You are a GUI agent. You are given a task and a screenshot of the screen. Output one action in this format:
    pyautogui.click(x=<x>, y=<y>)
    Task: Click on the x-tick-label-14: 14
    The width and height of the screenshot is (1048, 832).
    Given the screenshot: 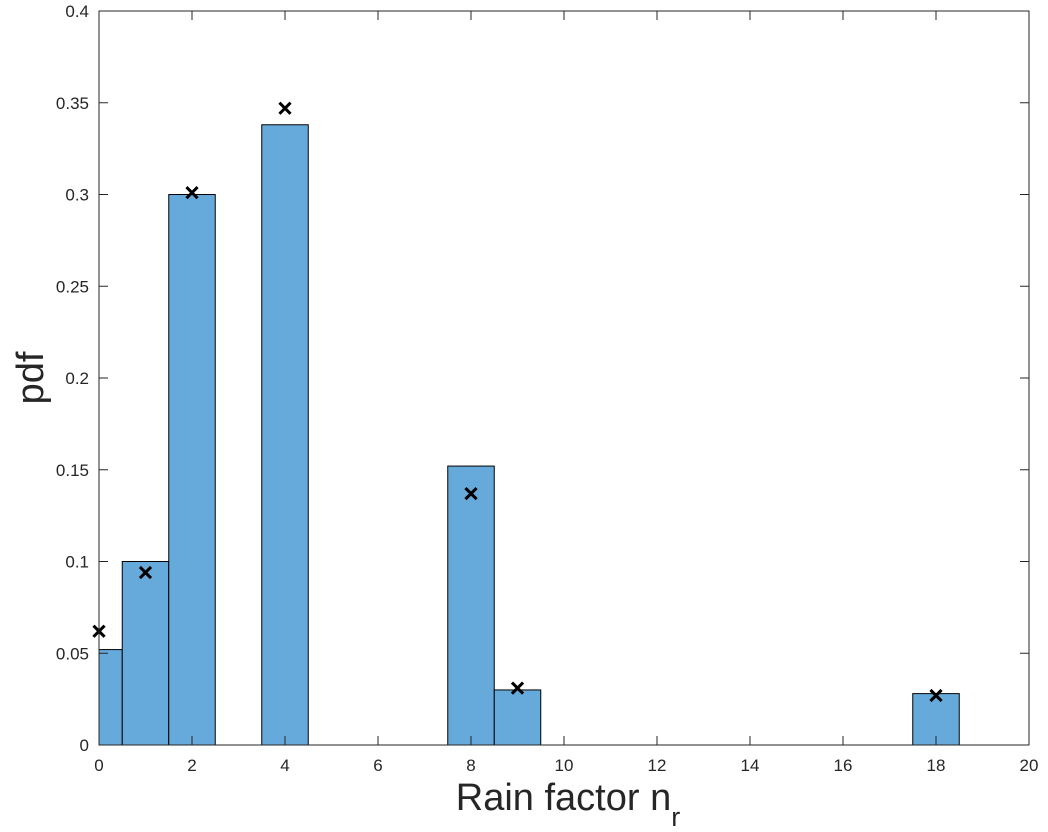 What is the action you would take?
    pyautogui.click(x=750, y=765)
    